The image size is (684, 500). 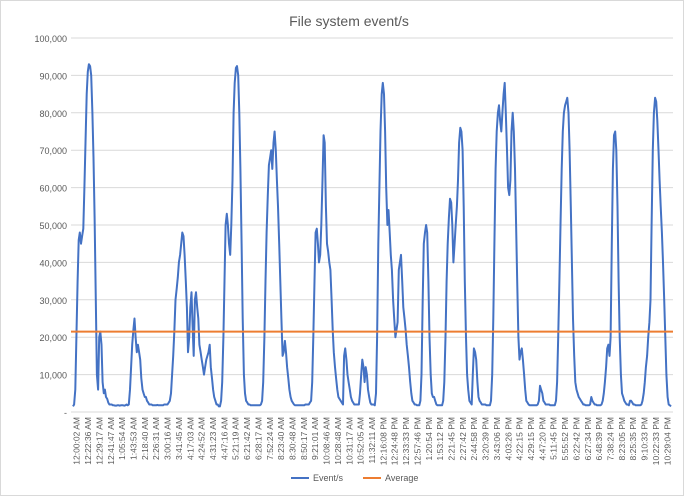 What do you see at coordinates (474, 438) in the screenshot?
I see `x-tick-label: 2:44:58 PM` at bounding box center [474, 438].